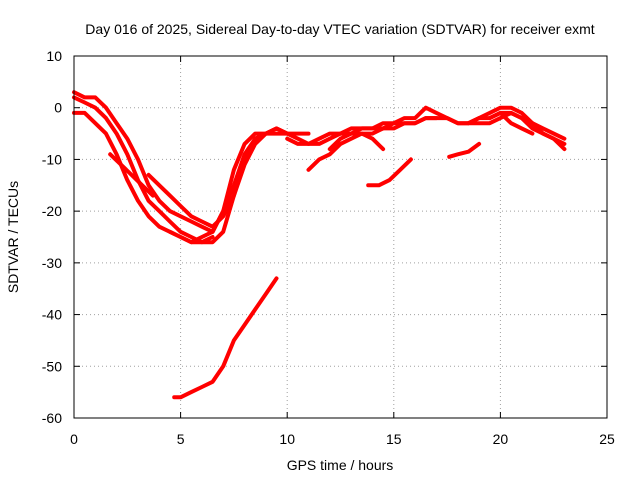  Describe the element at coordinates (394, 439) in the screenshot. I see `x-tick-label: 15` at that location.